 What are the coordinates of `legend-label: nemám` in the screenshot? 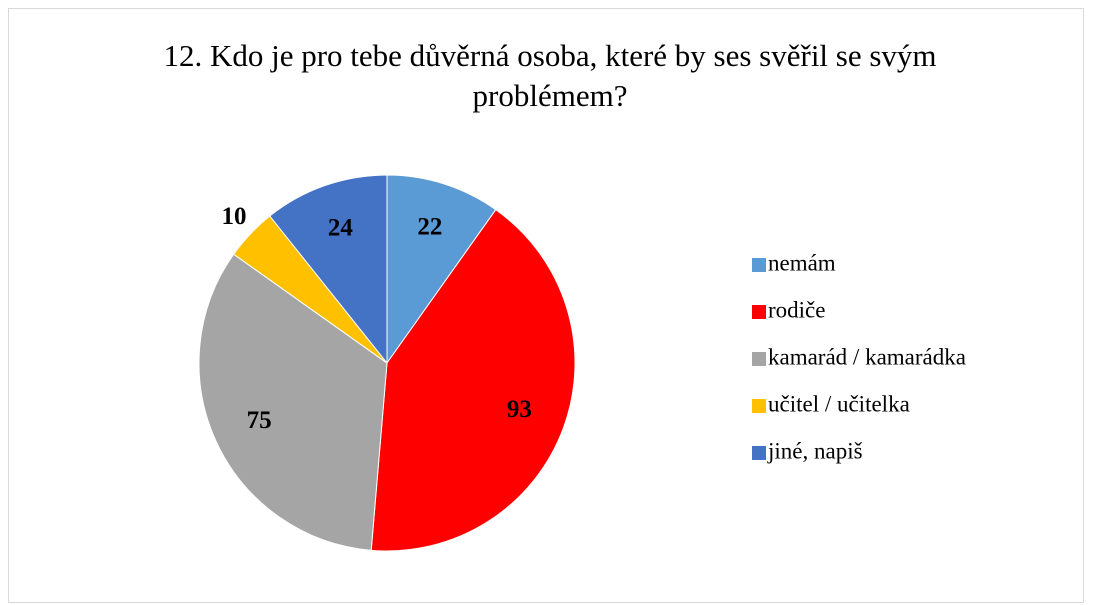 It's located at (802, 262).